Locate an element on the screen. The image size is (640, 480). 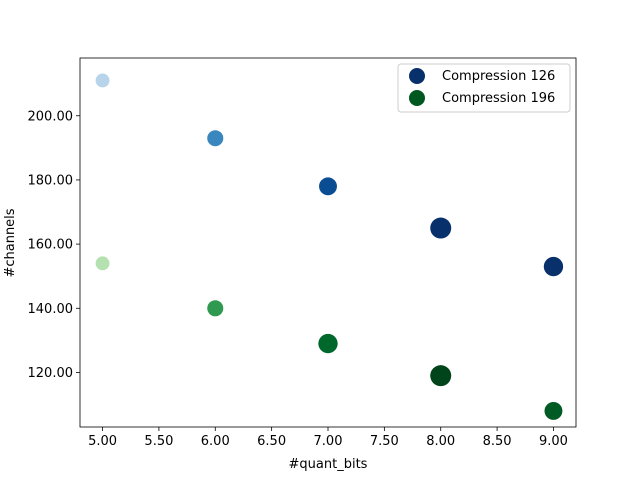
x-tick-label: 7.50 is located at coordinates (384, 441).